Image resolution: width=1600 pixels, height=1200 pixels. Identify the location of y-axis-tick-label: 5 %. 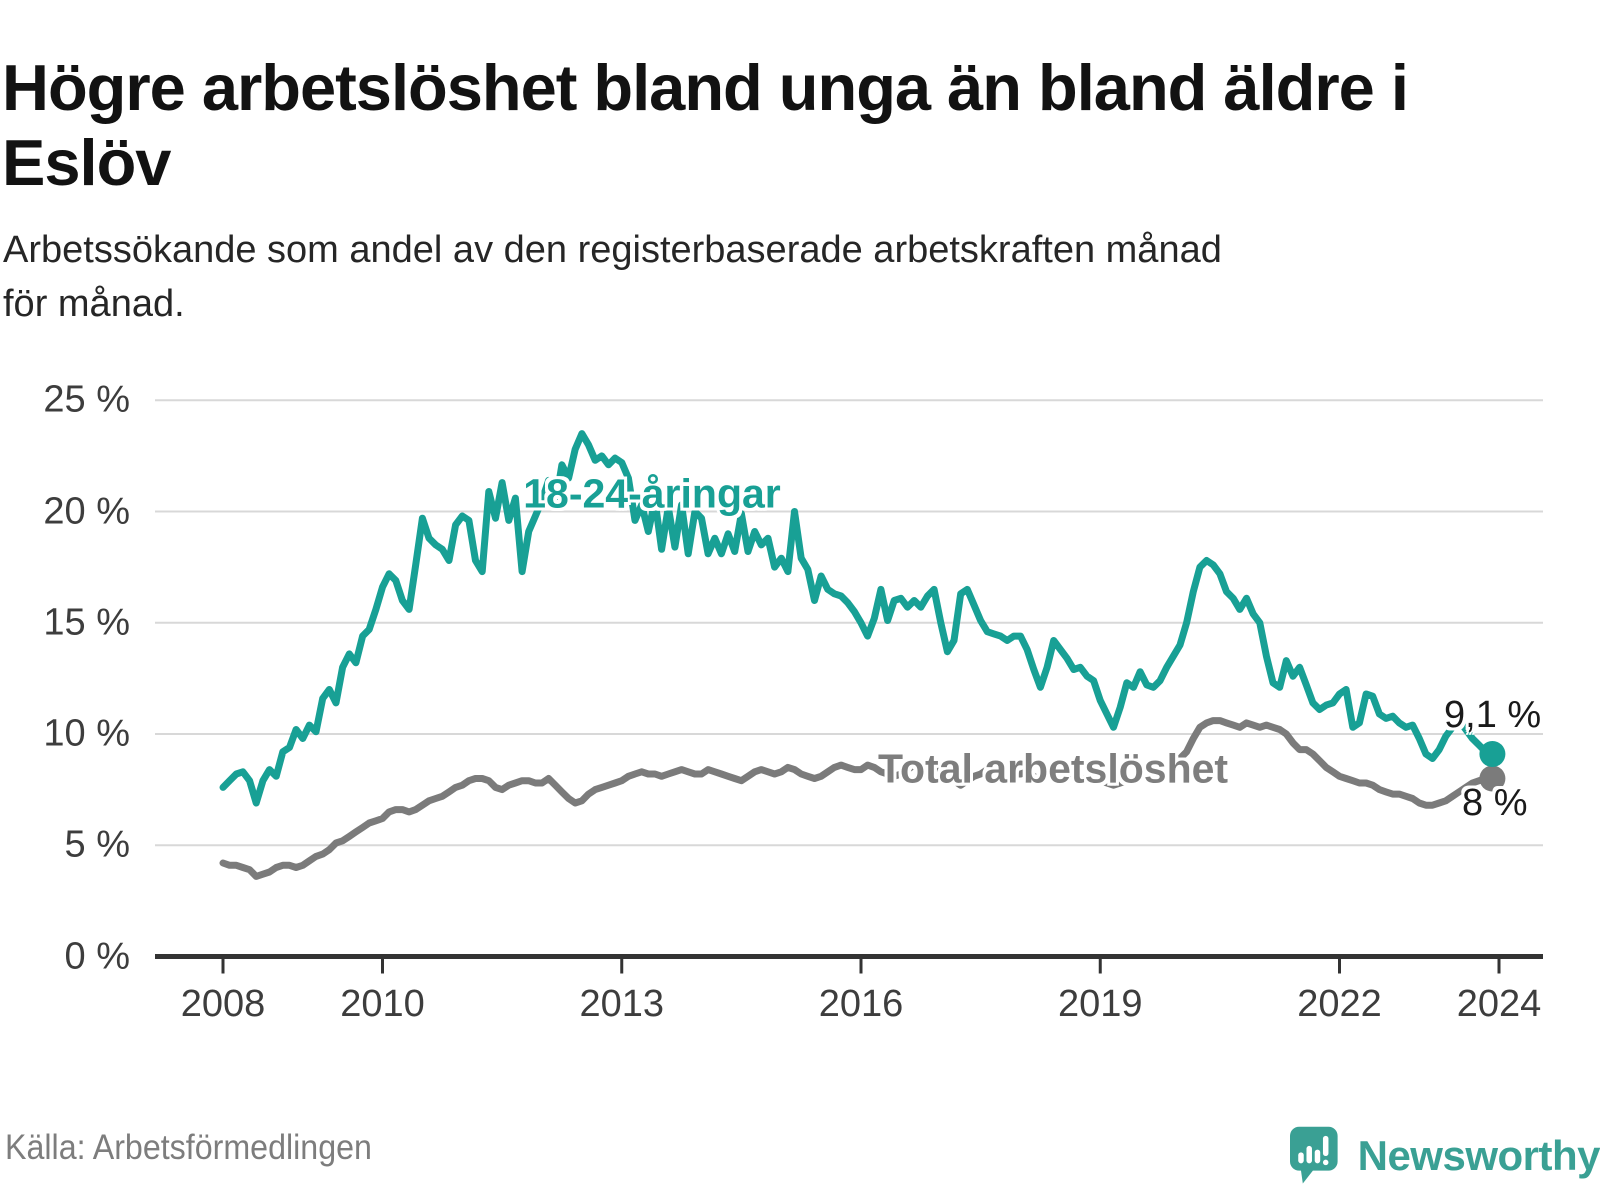
(97, 844).